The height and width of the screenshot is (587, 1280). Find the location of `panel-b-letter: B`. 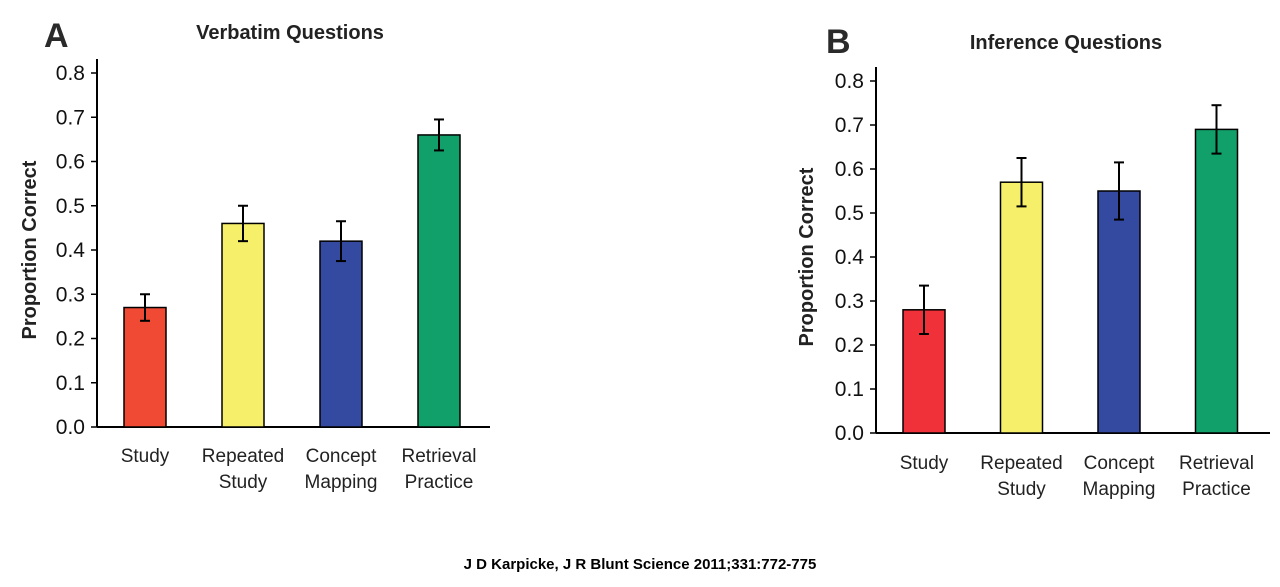

panel-b-letter: B is located at coordinates (838, 42).